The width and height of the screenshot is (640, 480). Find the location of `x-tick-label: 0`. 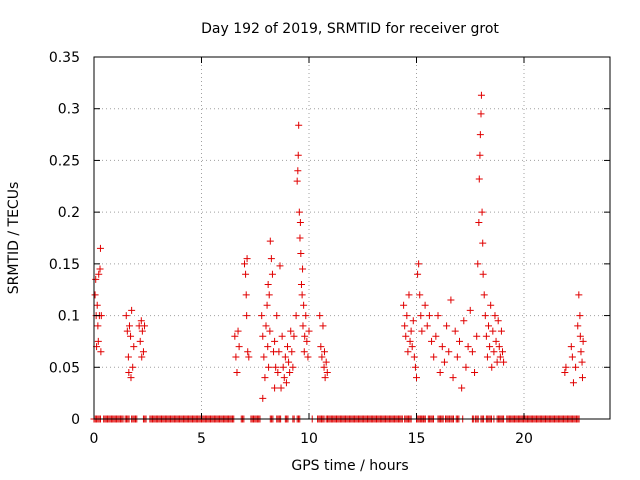

x-tick-label: 0 is located at coordinates (94, 439).